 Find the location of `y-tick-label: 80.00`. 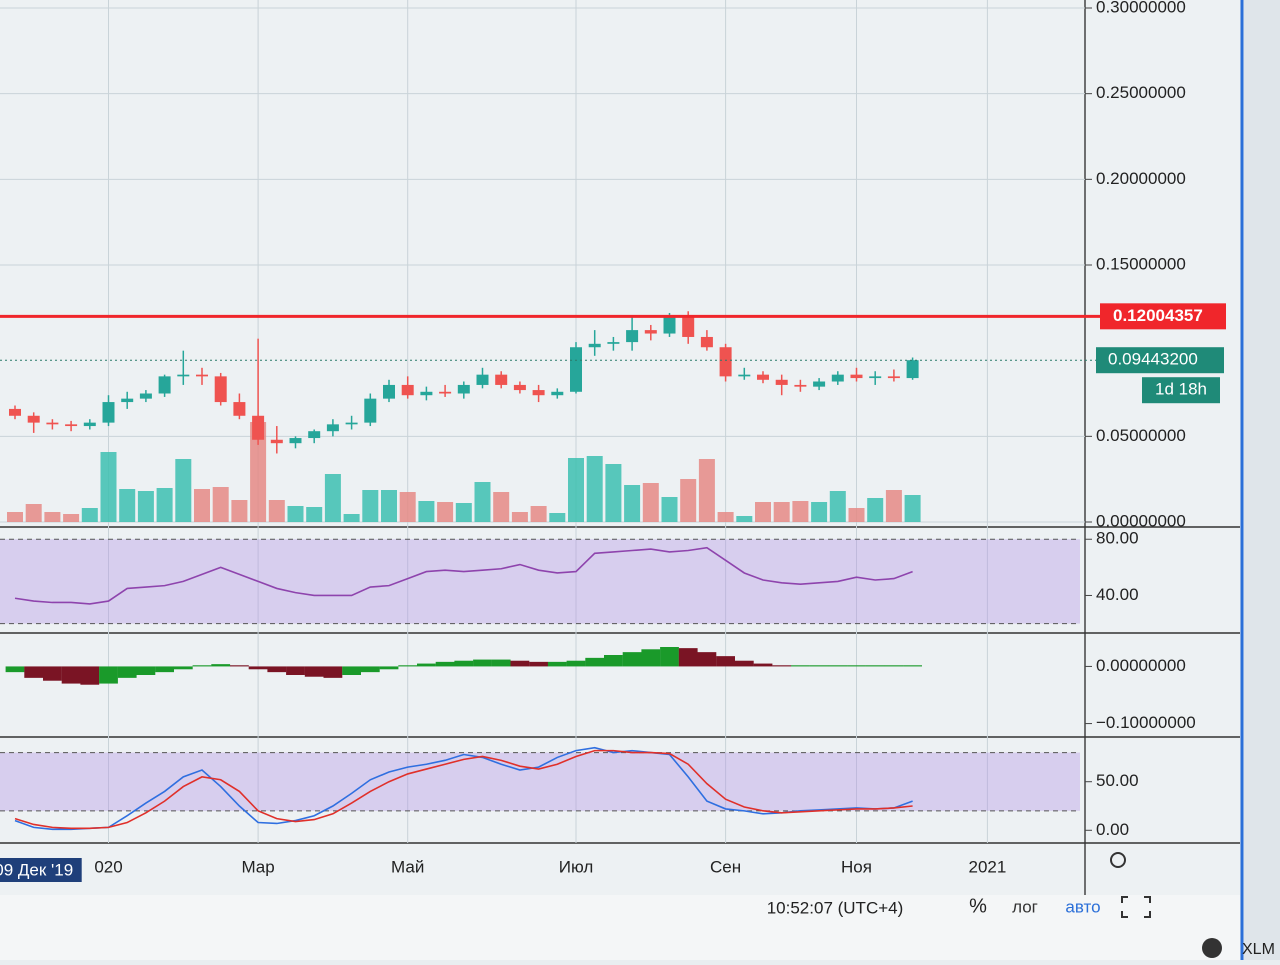

y-tick-label: 80.00 is located at coordinates (1117, 538).